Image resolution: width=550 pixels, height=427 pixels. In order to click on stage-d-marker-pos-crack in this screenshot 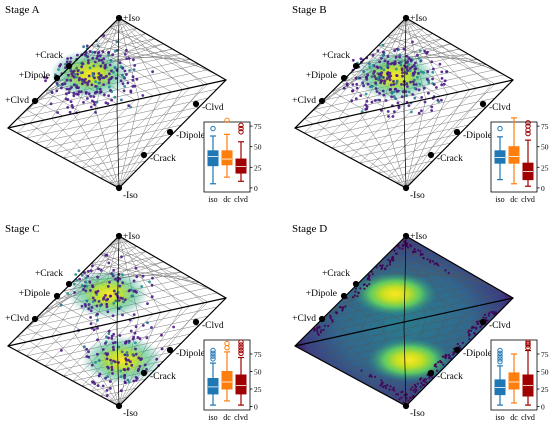, I will do `click(356, 284)`.